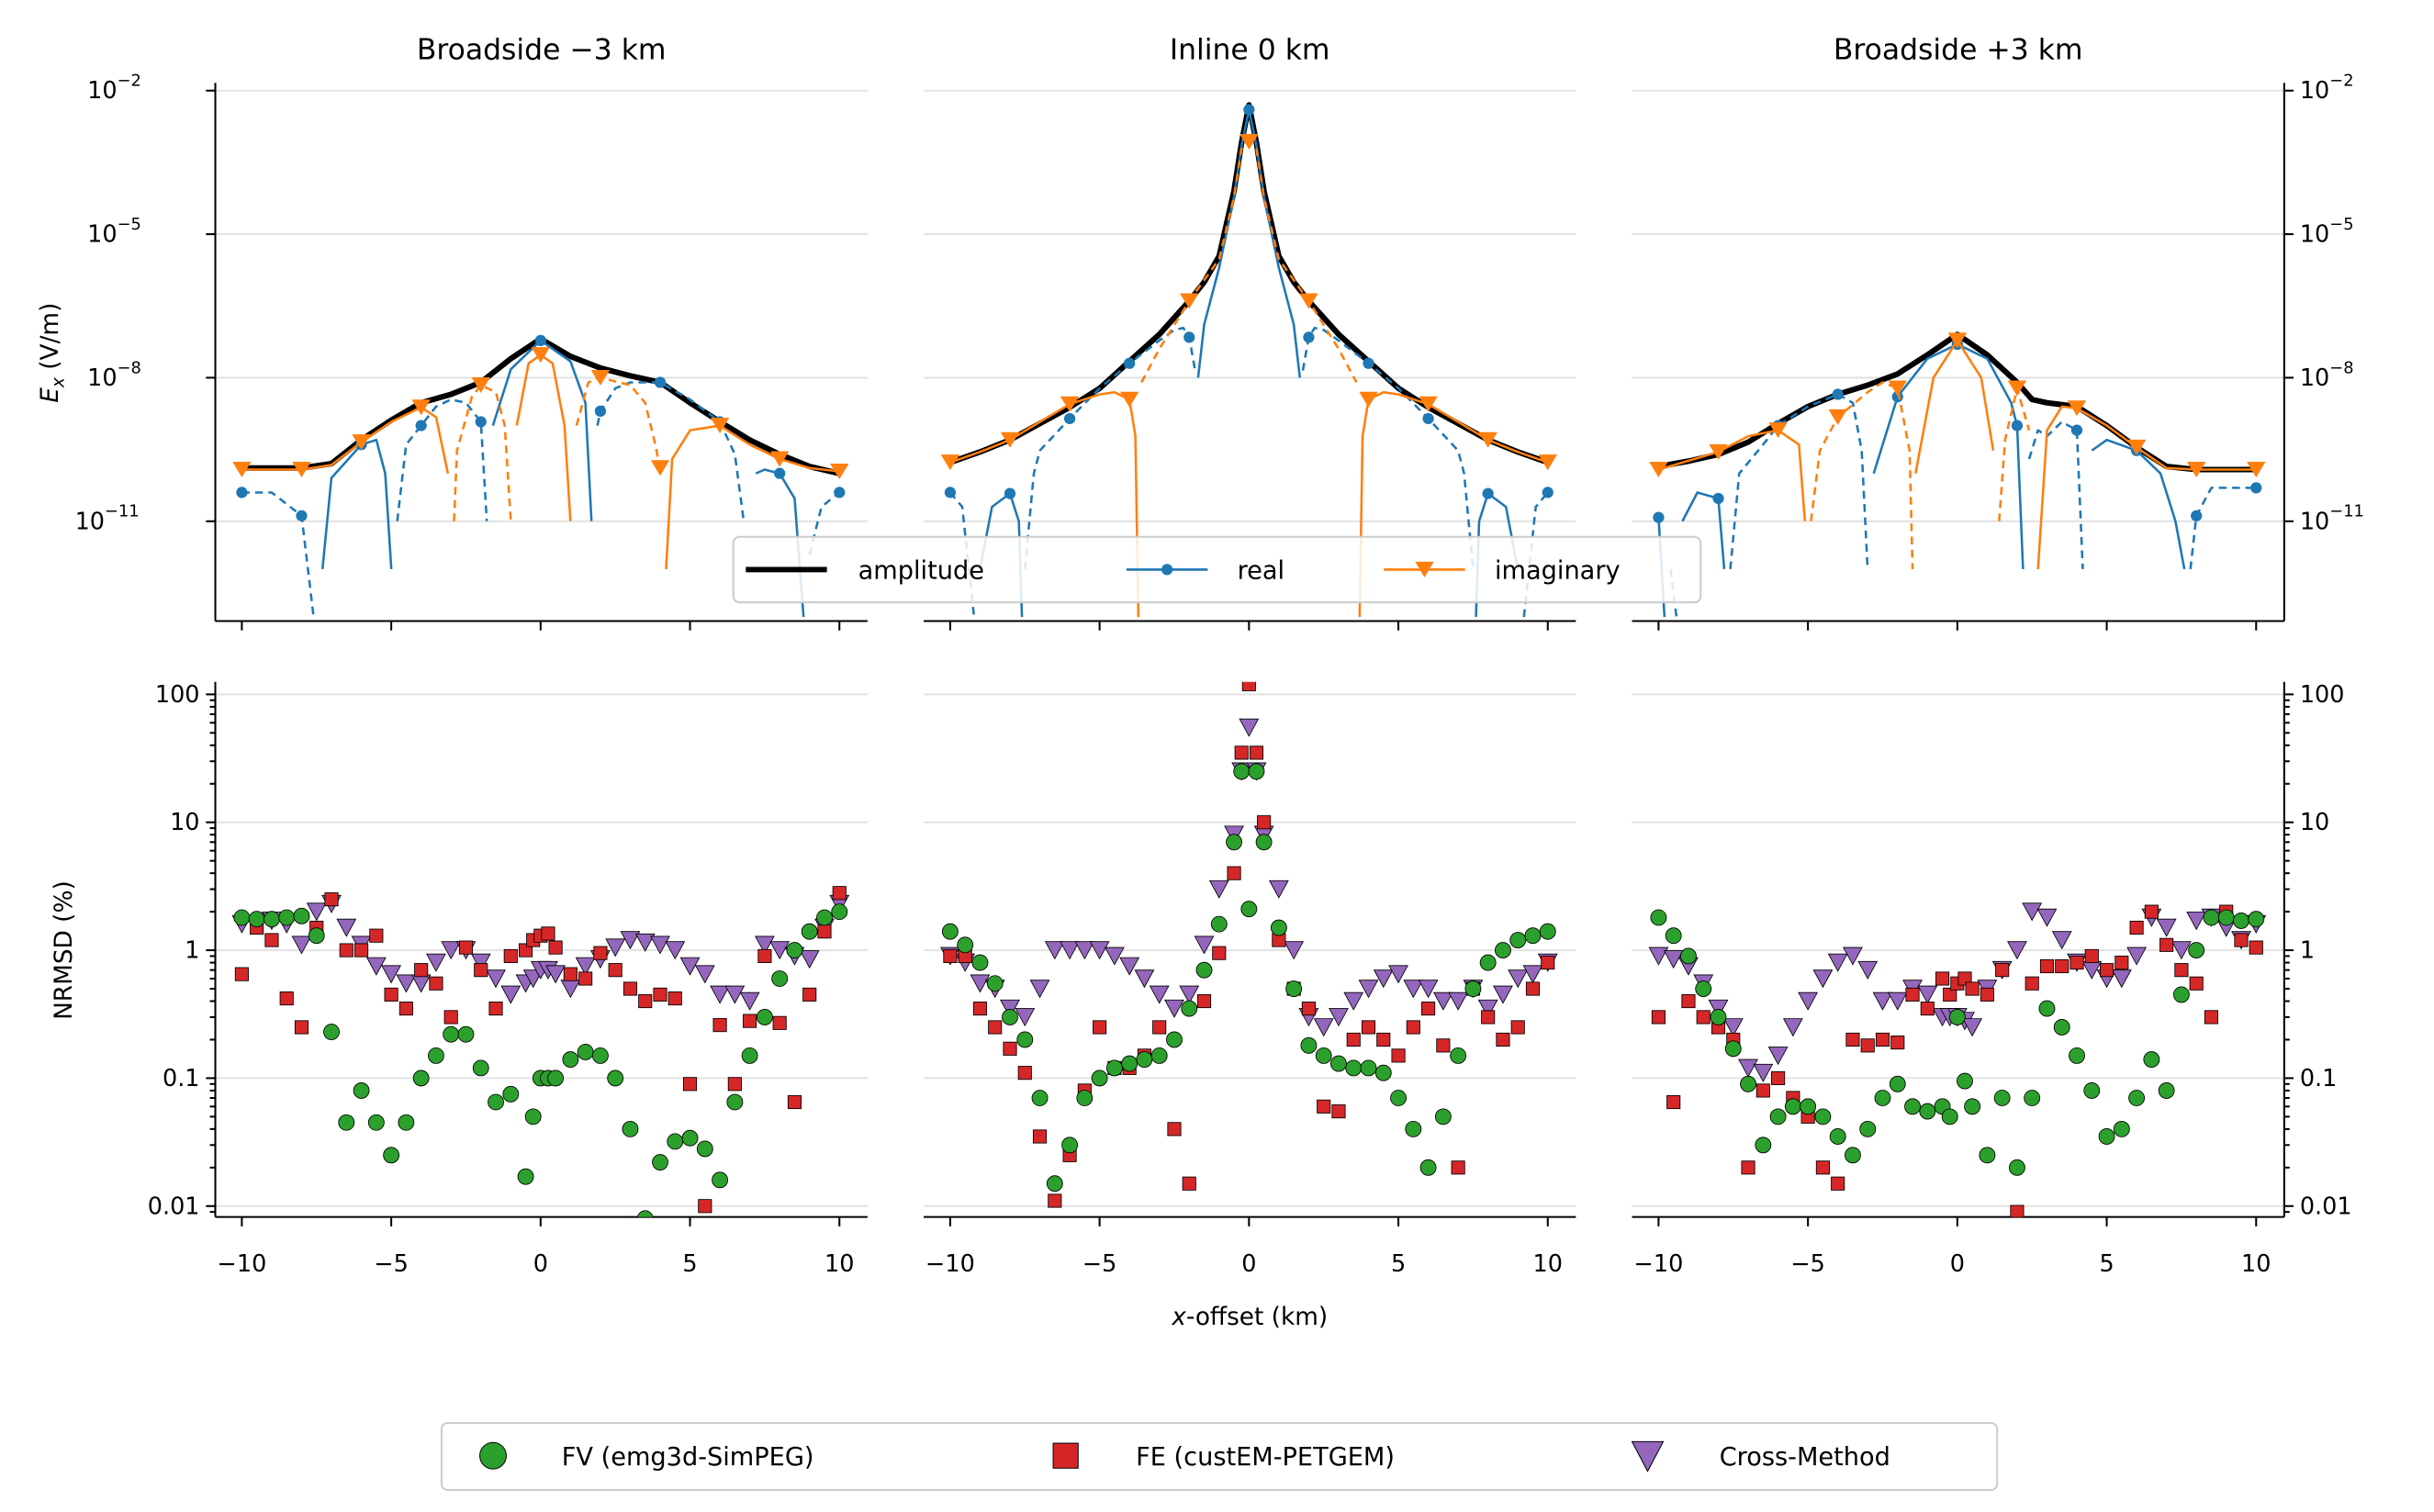  I want to click on legend-fe-label: FE (custEM-PETGEM), so click(1265, 1457).